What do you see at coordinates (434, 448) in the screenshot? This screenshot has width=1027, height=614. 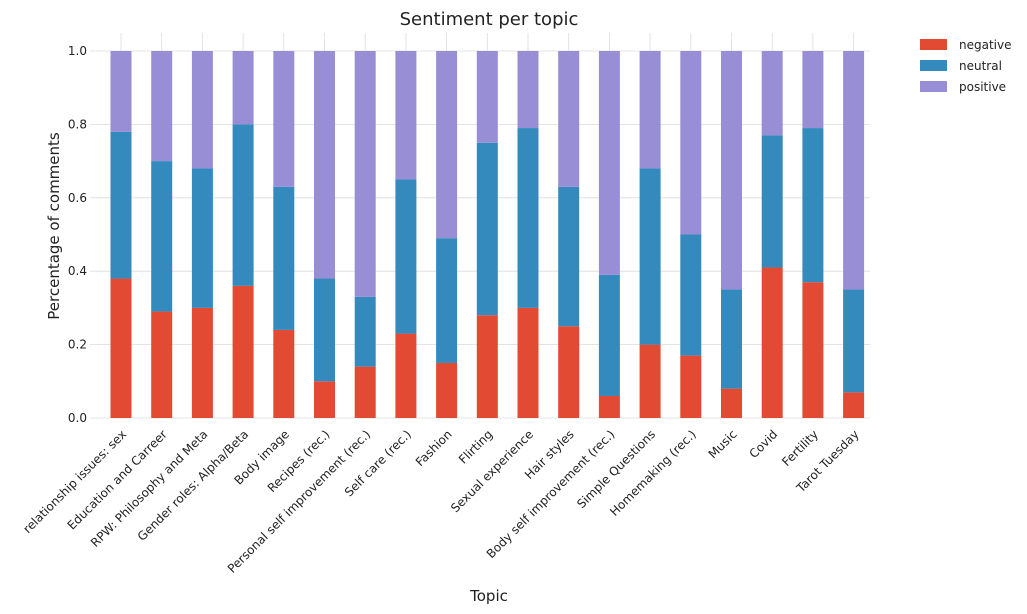 I see `x-tick-label: Fashion` at bounding box center [434, 448].